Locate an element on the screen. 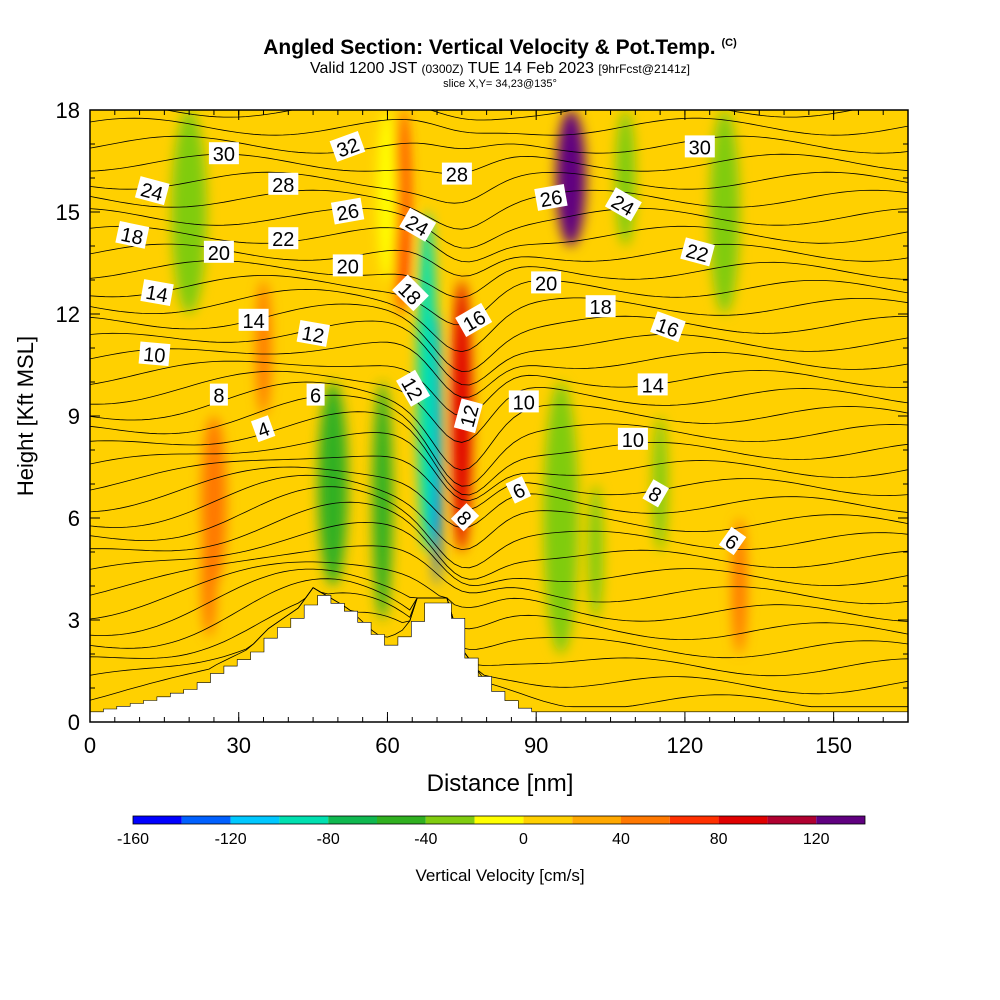 This screenshot has width=1000, height=1000. contour-label-text: 28 is located at coordinates (283, 186).